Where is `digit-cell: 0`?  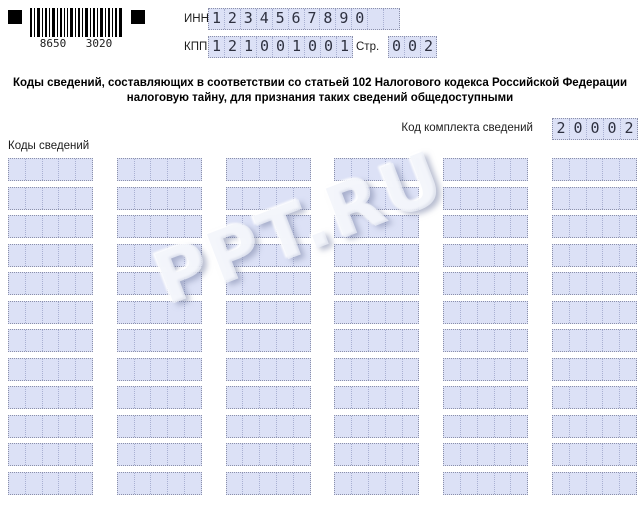
digit-cell: 0 is located at coordinates (412, 47).